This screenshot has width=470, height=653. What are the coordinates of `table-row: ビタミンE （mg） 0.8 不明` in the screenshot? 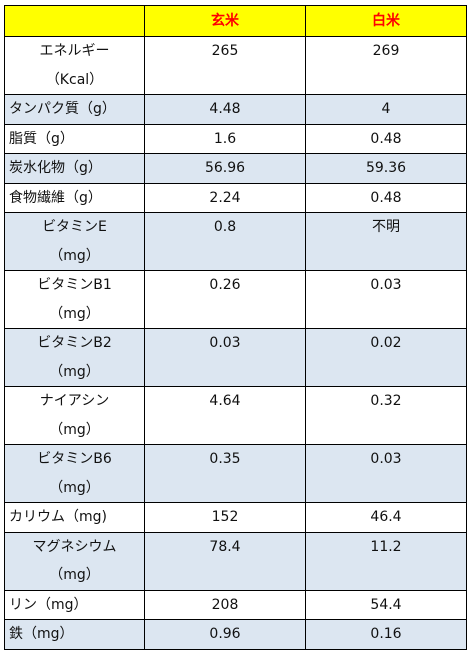 It's located at (235, 241).